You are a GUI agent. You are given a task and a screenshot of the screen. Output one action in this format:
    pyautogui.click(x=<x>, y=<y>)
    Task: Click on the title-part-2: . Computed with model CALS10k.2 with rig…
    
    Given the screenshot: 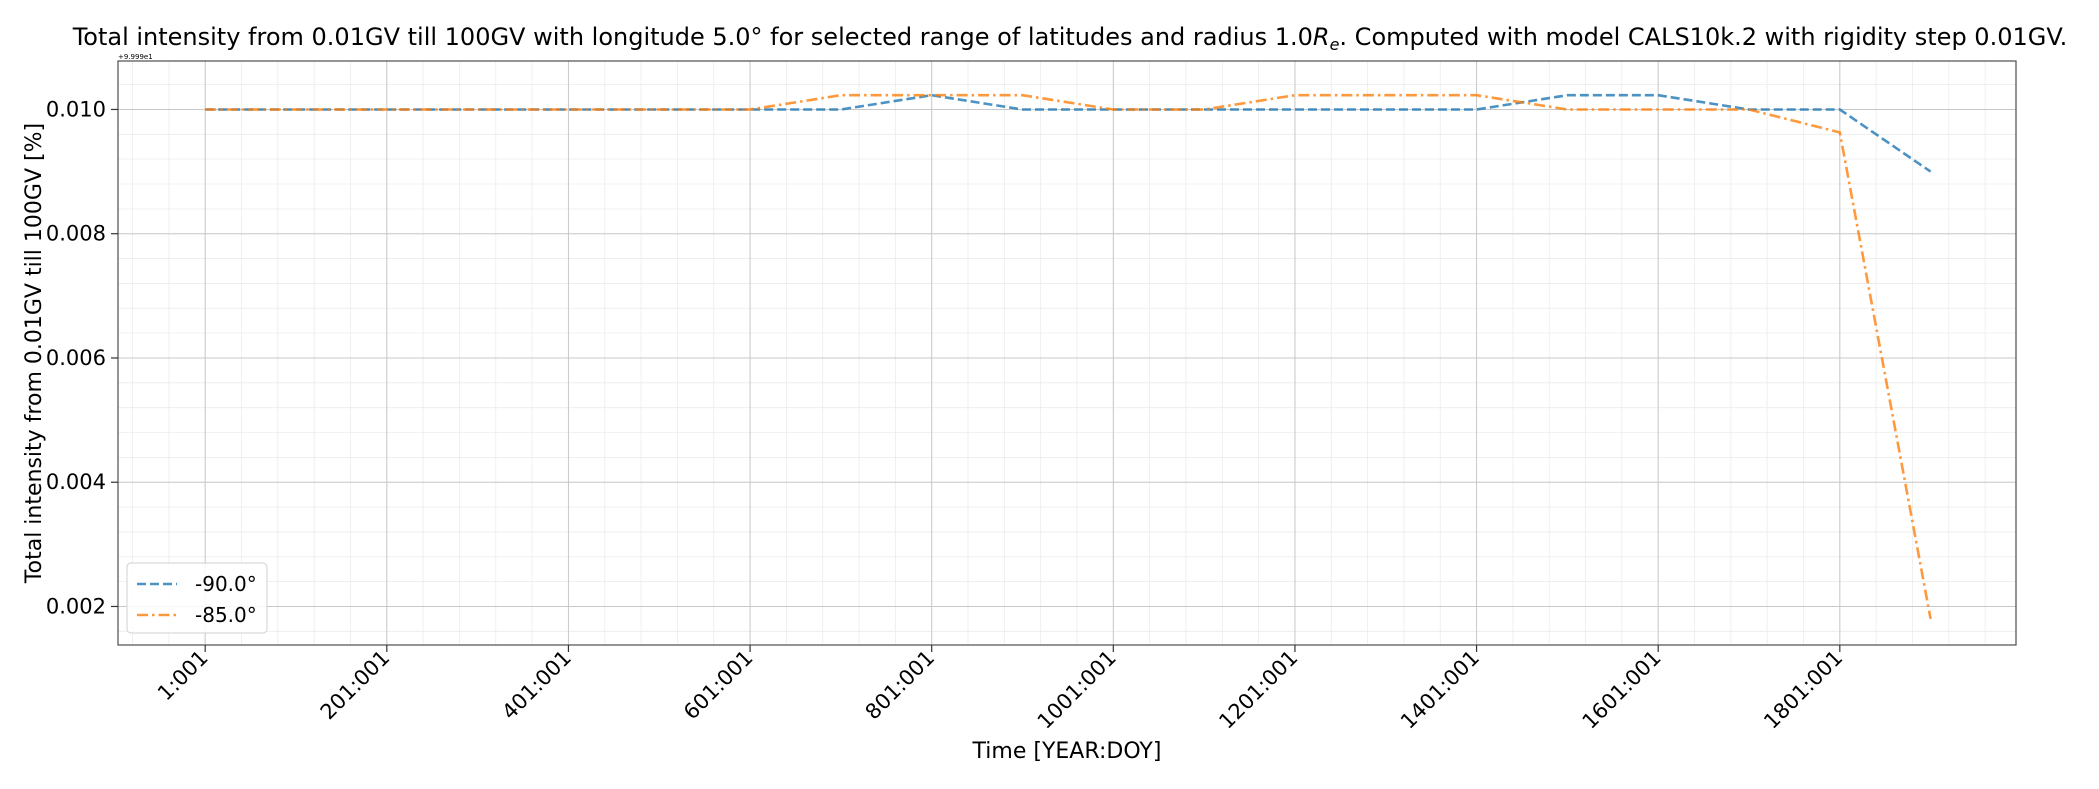 What is the action you would take?
    pyautogui.click(x=1703, y=37)
    